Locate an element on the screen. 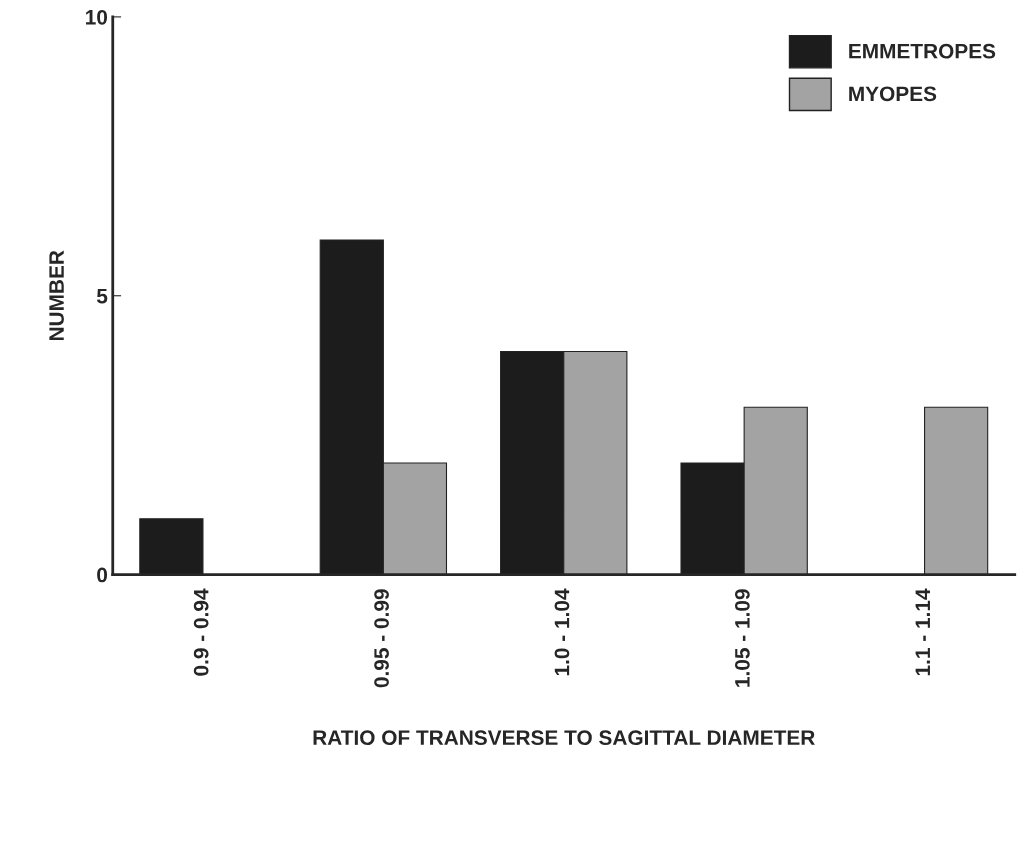 This screenshot has height=845, width=1025. y-axis-title: NUMBER is located at coordinates (56, 295).